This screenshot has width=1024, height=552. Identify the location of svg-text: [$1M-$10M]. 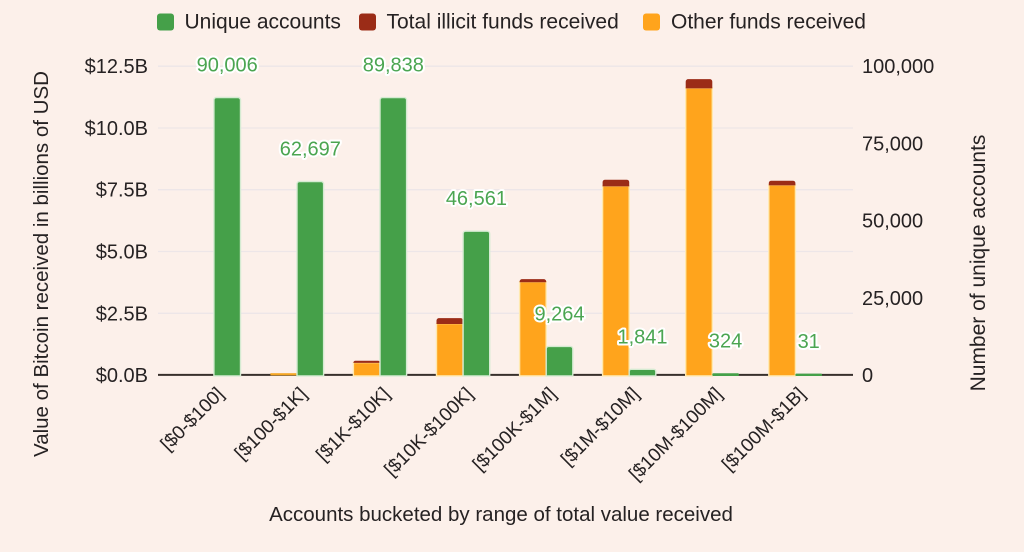
(600, 427).